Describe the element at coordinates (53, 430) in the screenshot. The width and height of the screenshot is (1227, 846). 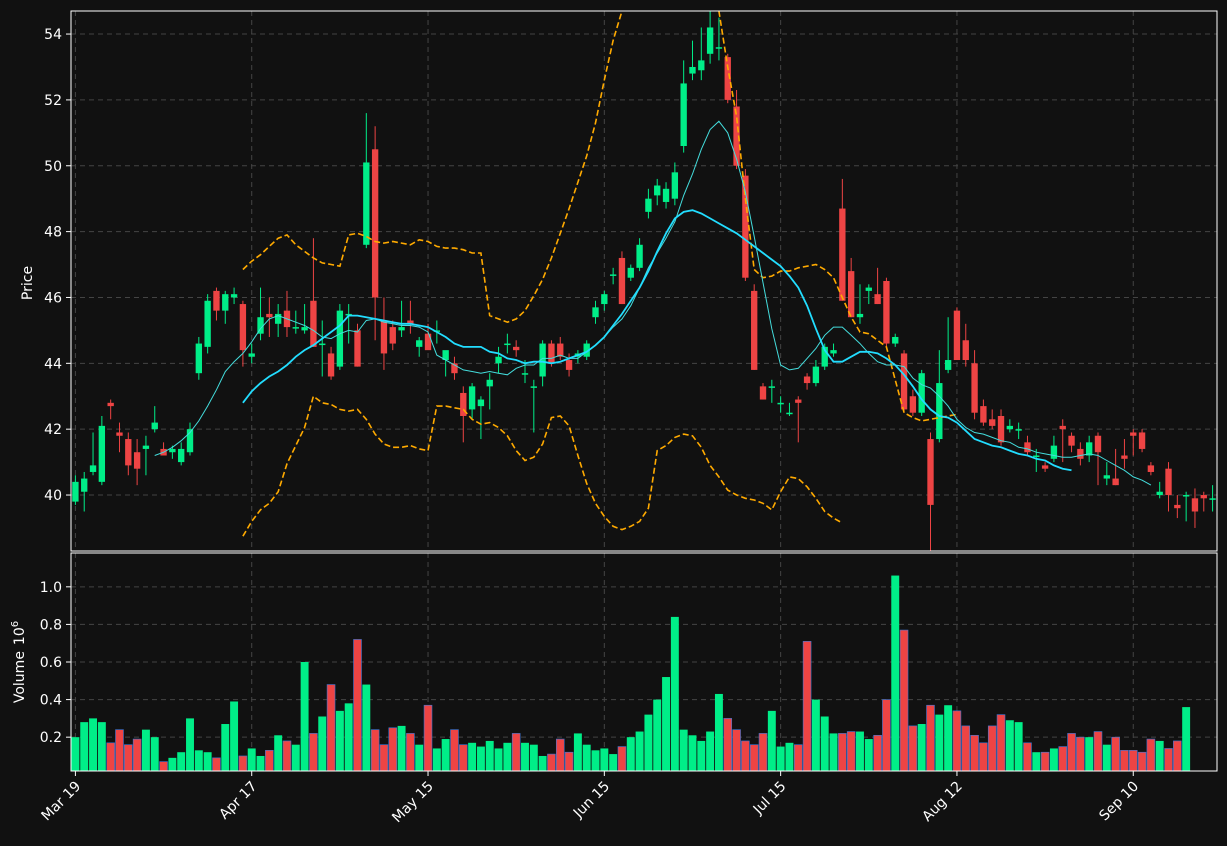
I see `price-tick-label: 42` at that location.